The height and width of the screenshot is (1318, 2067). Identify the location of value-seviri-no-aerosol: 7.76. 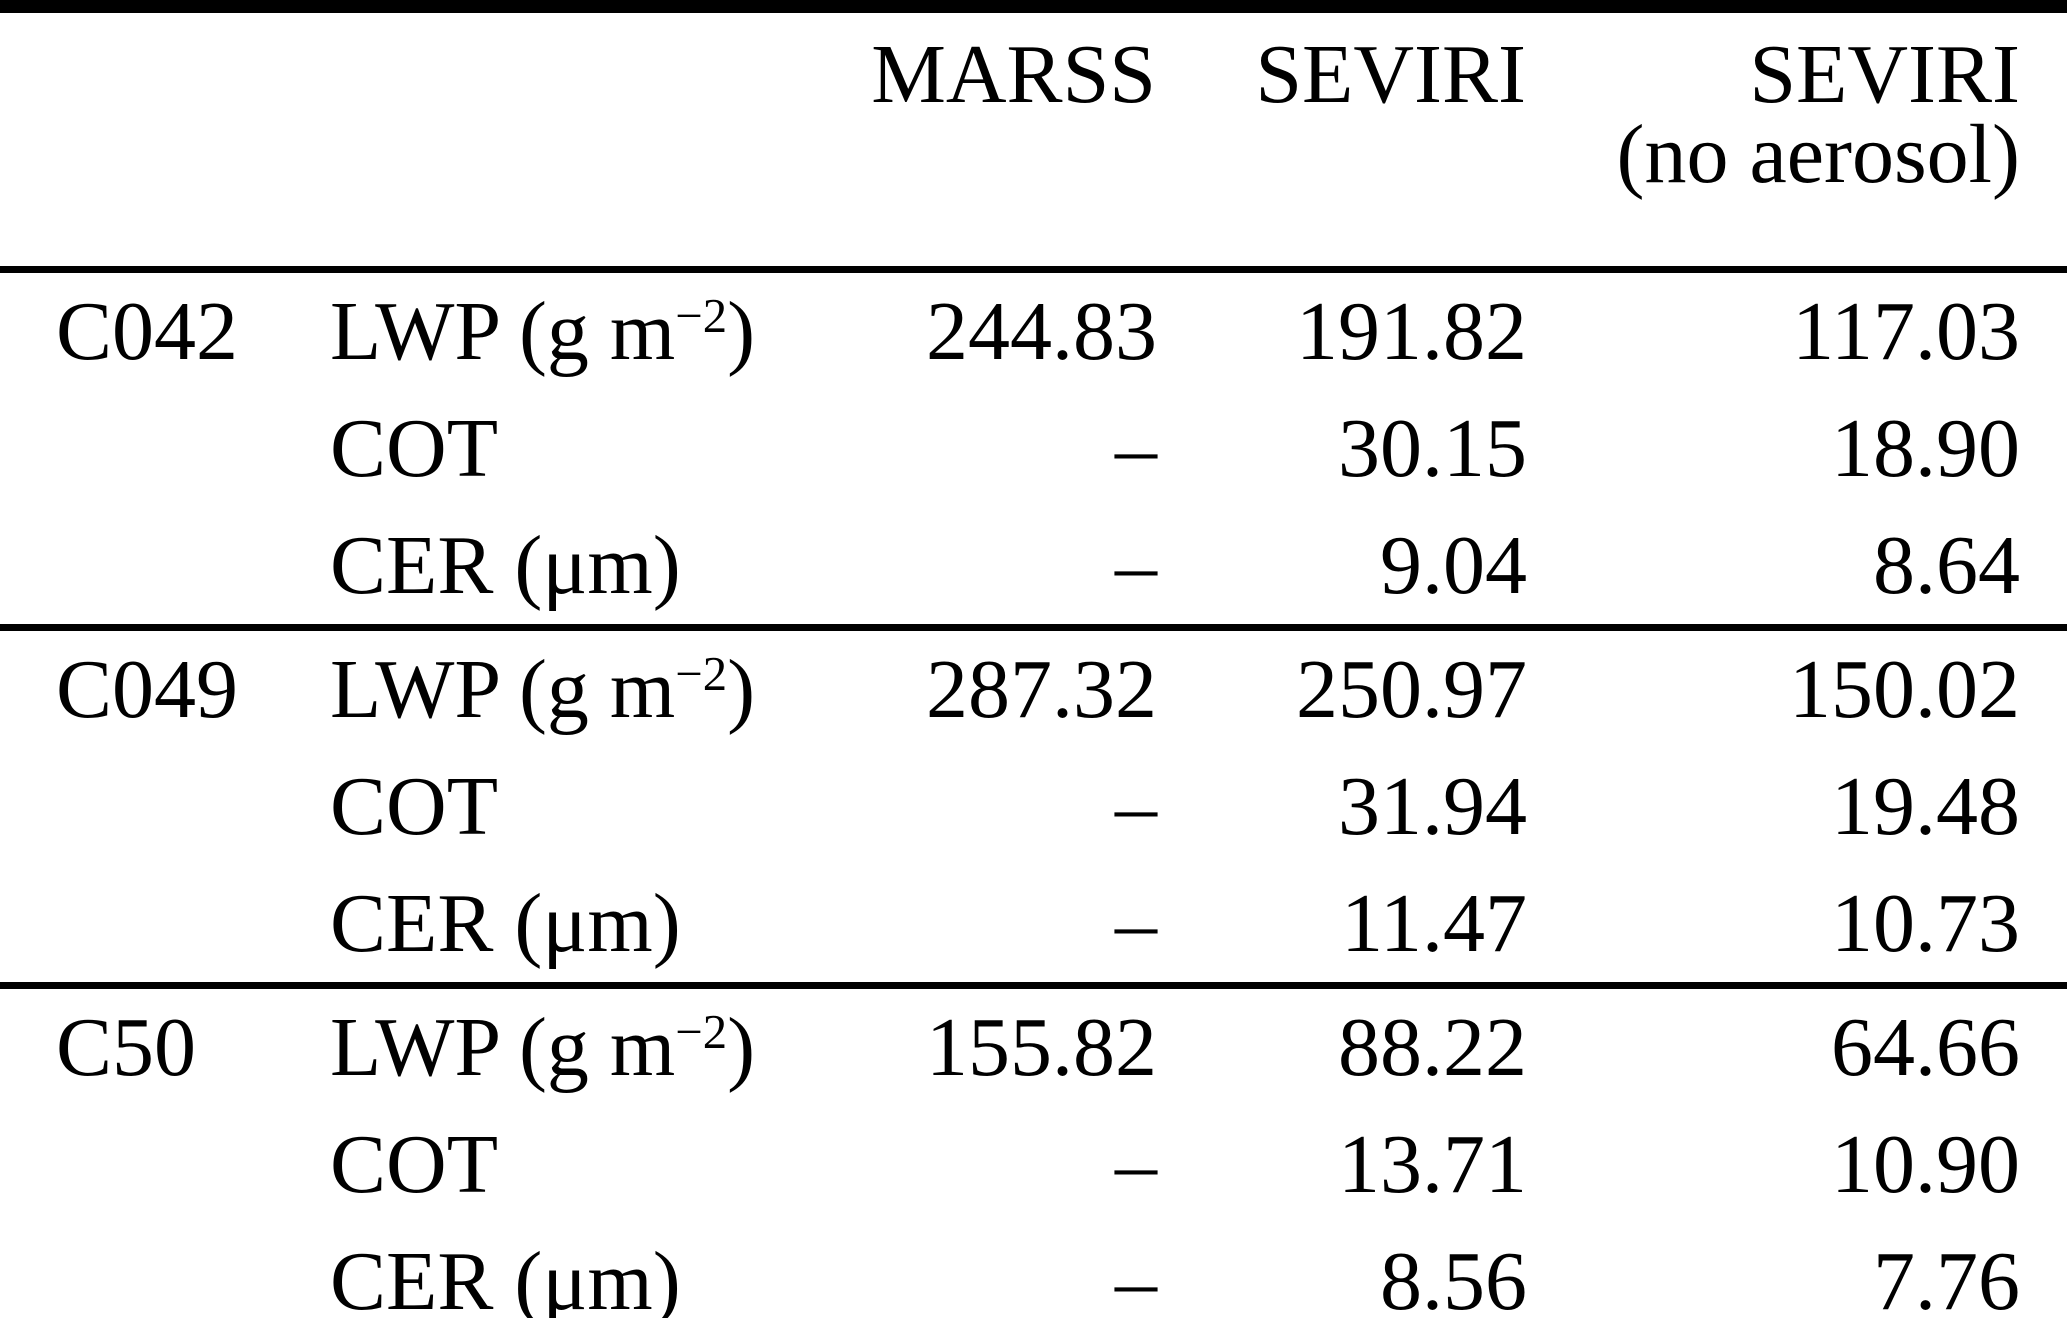
(1946, 1276).